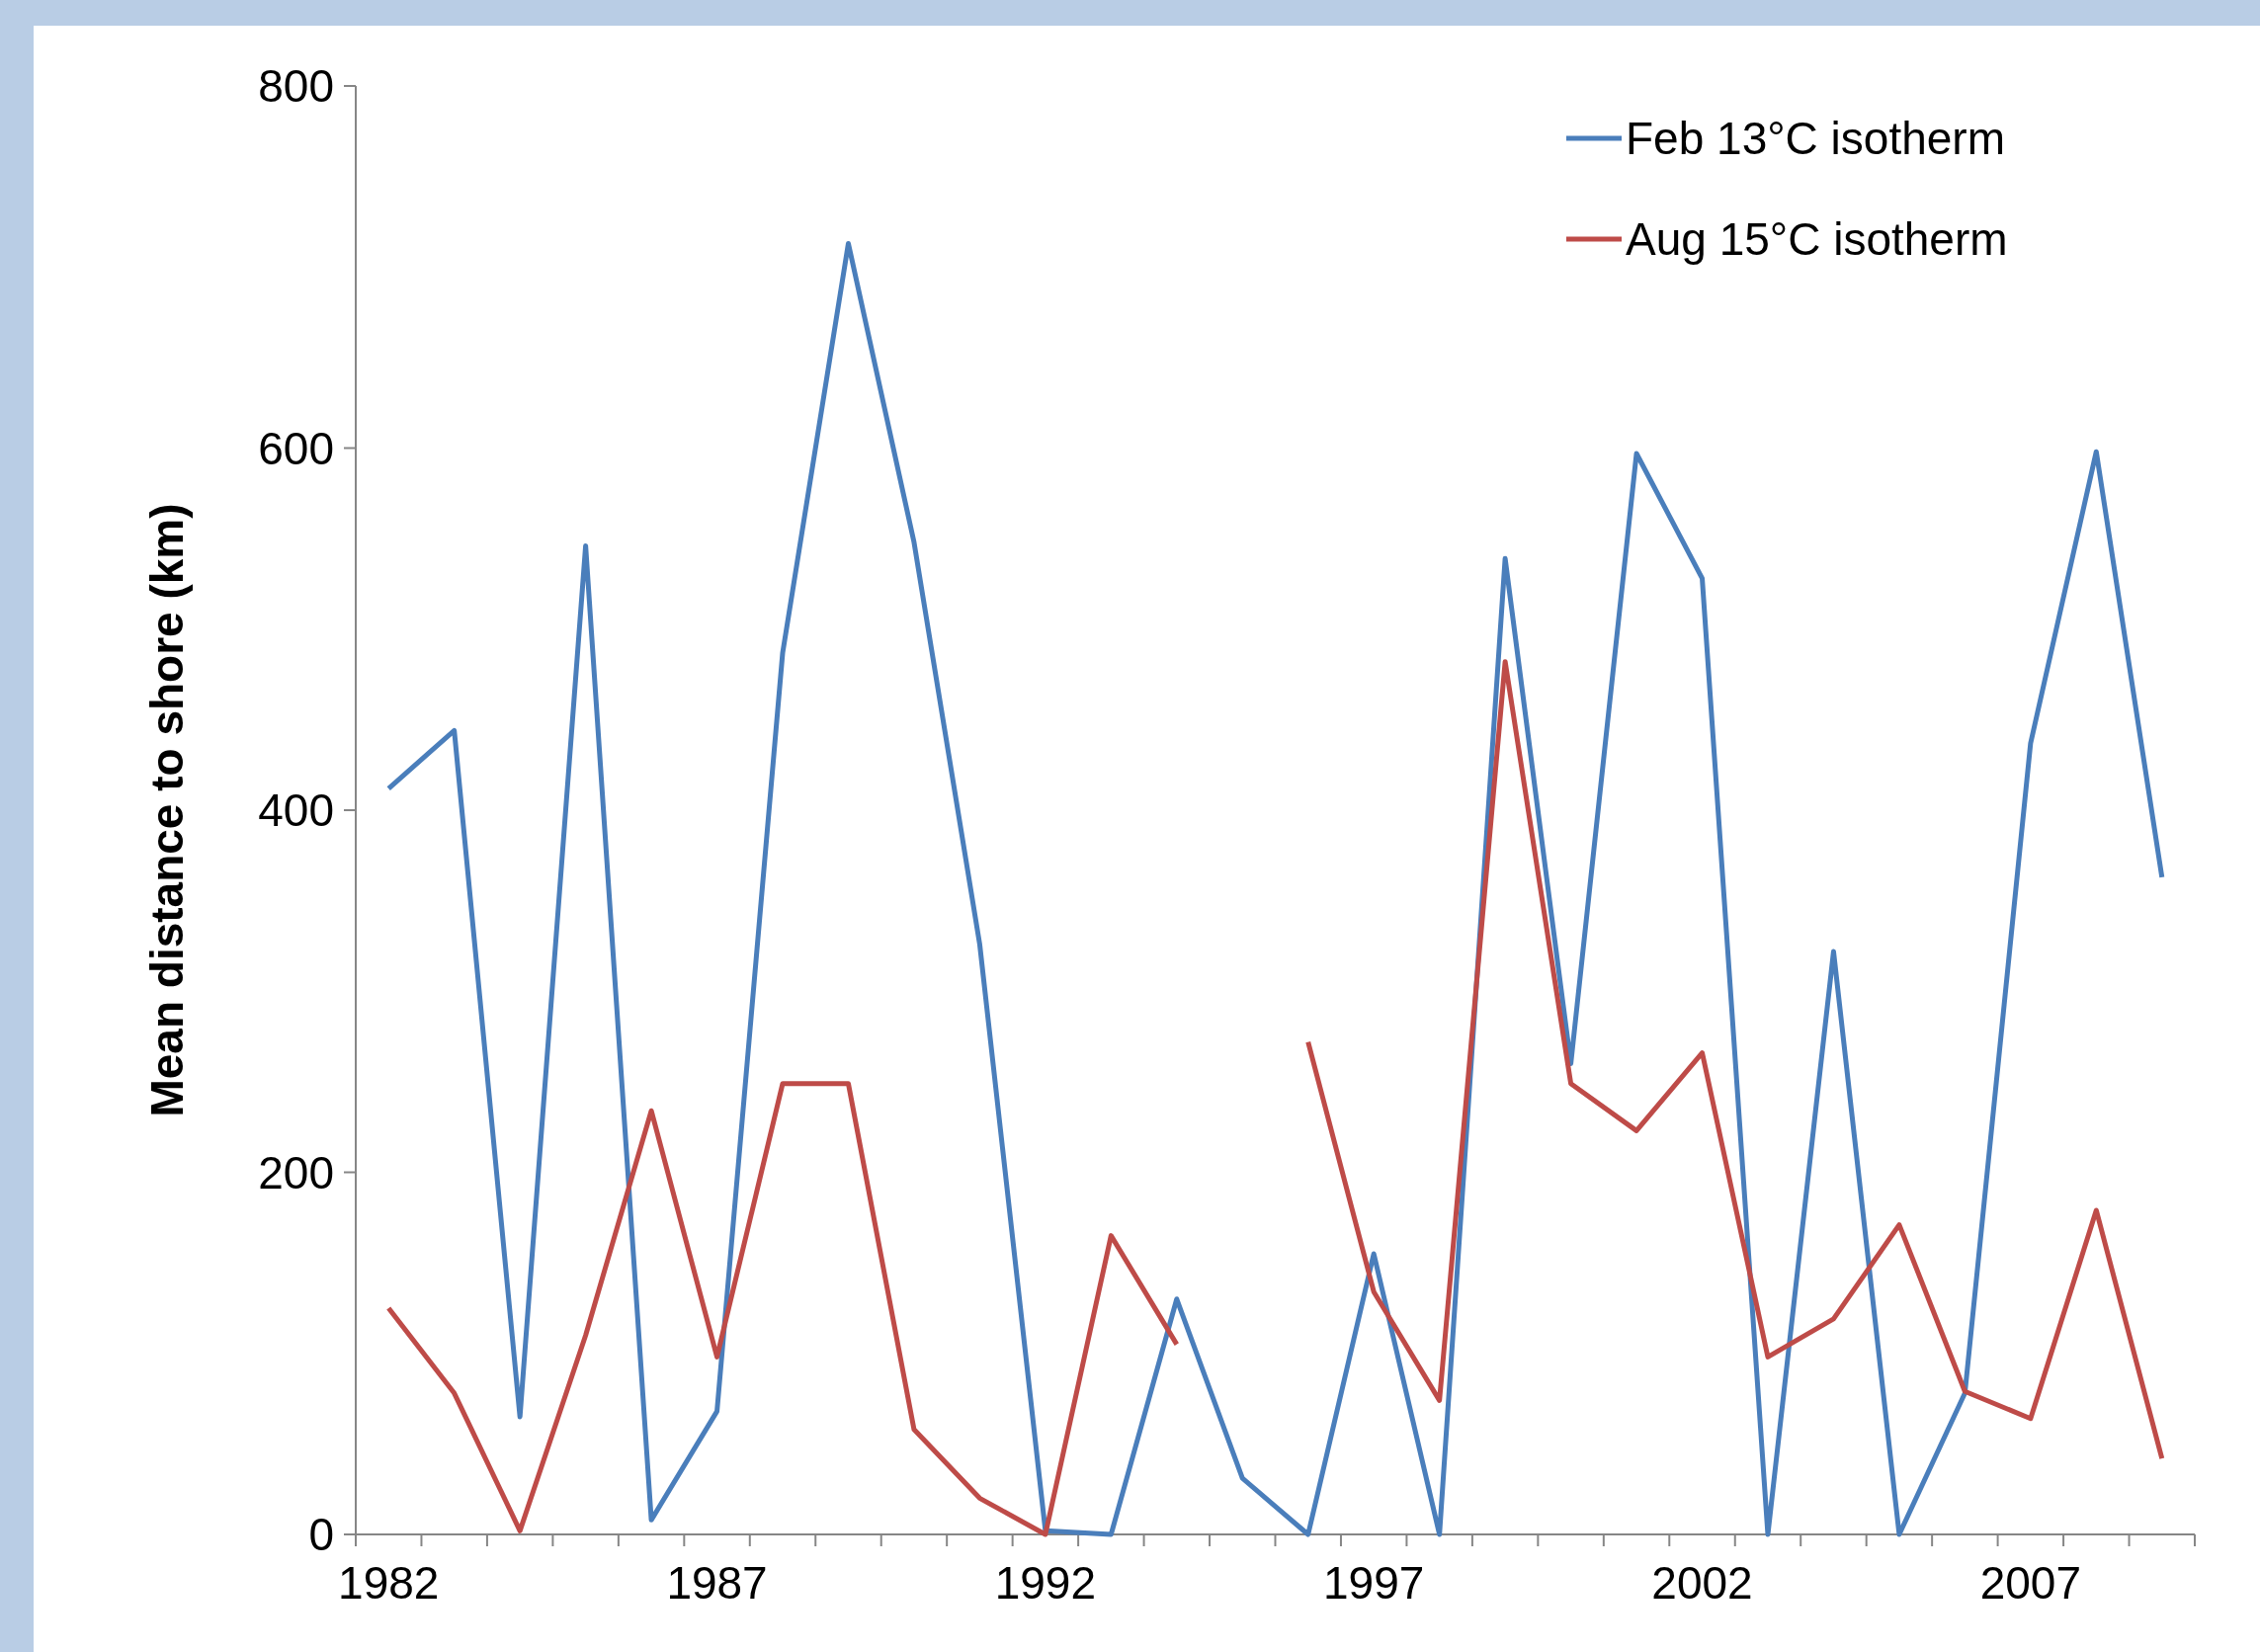  Describe the element at coordinates (1816, 139) in the screenshot. I see `legend-label: Feb 13°C isotherm` at that location.